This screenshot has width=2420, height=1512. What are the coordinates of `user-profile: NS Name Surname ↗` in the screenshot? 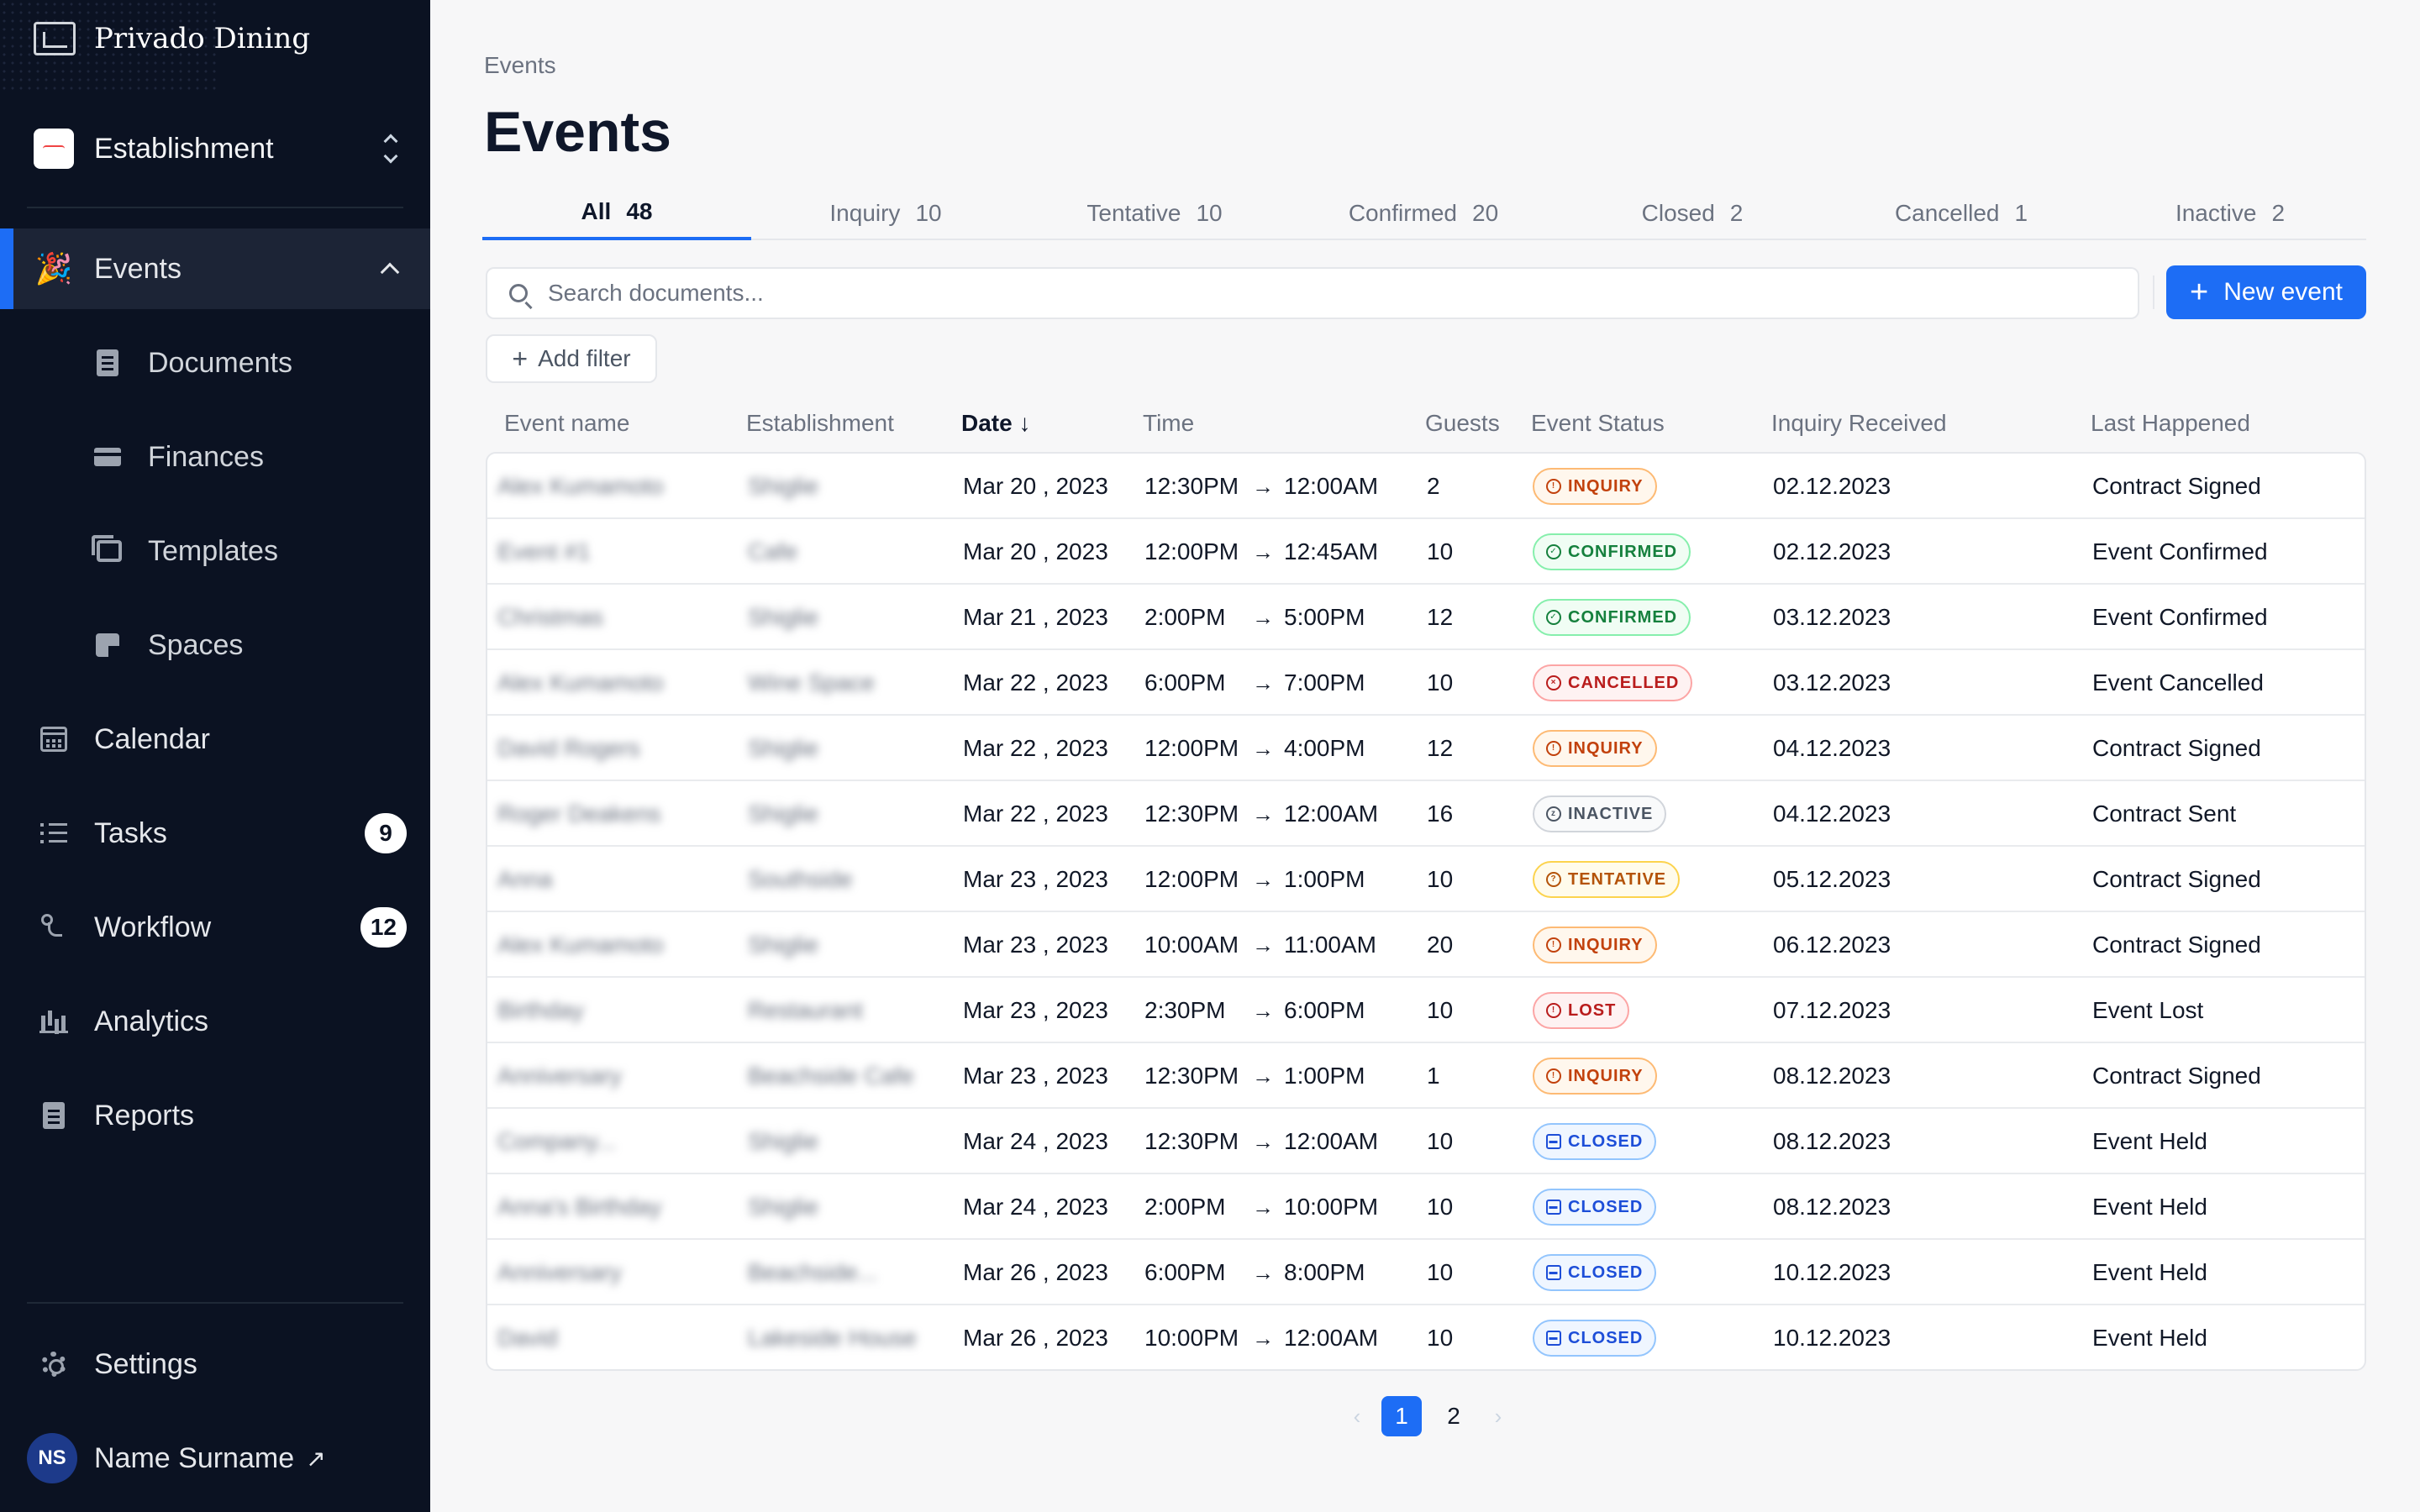 It's located at (176, 1458).